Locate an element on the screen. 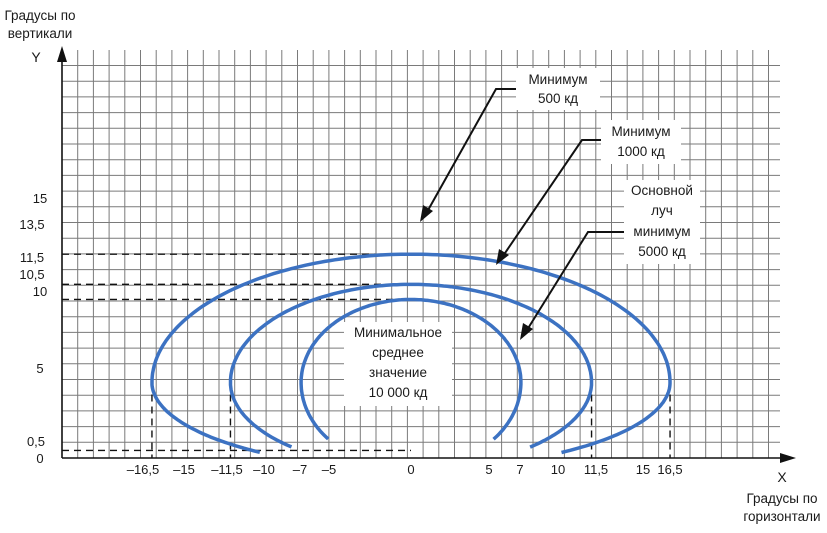 Image resolution: width=827 pixels, height=533 pixels. arrow-main-beam is located at coordinates (575, 281).